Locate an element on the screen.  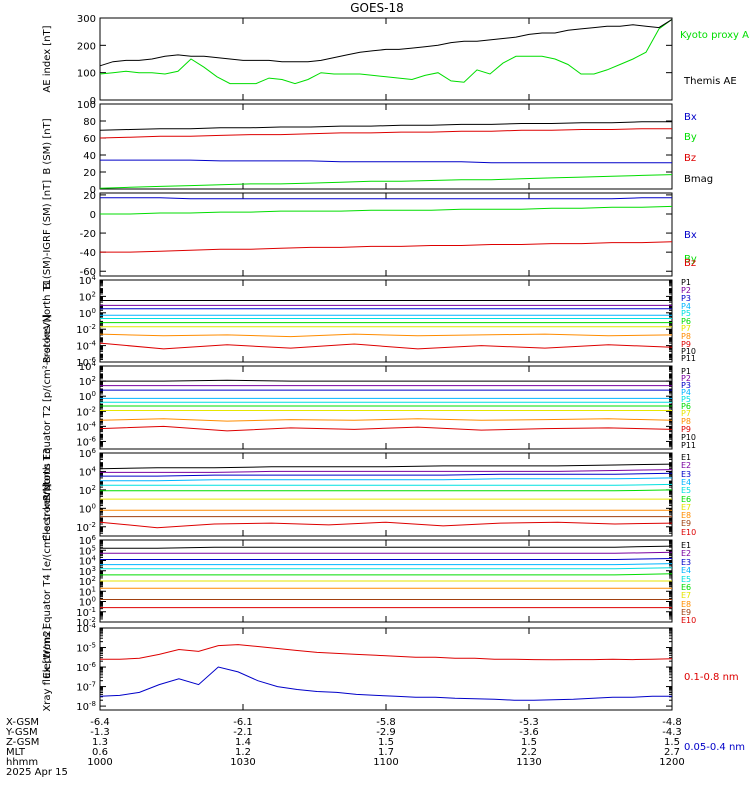
legend-p5: P5 is located at coordinates (686, 399).